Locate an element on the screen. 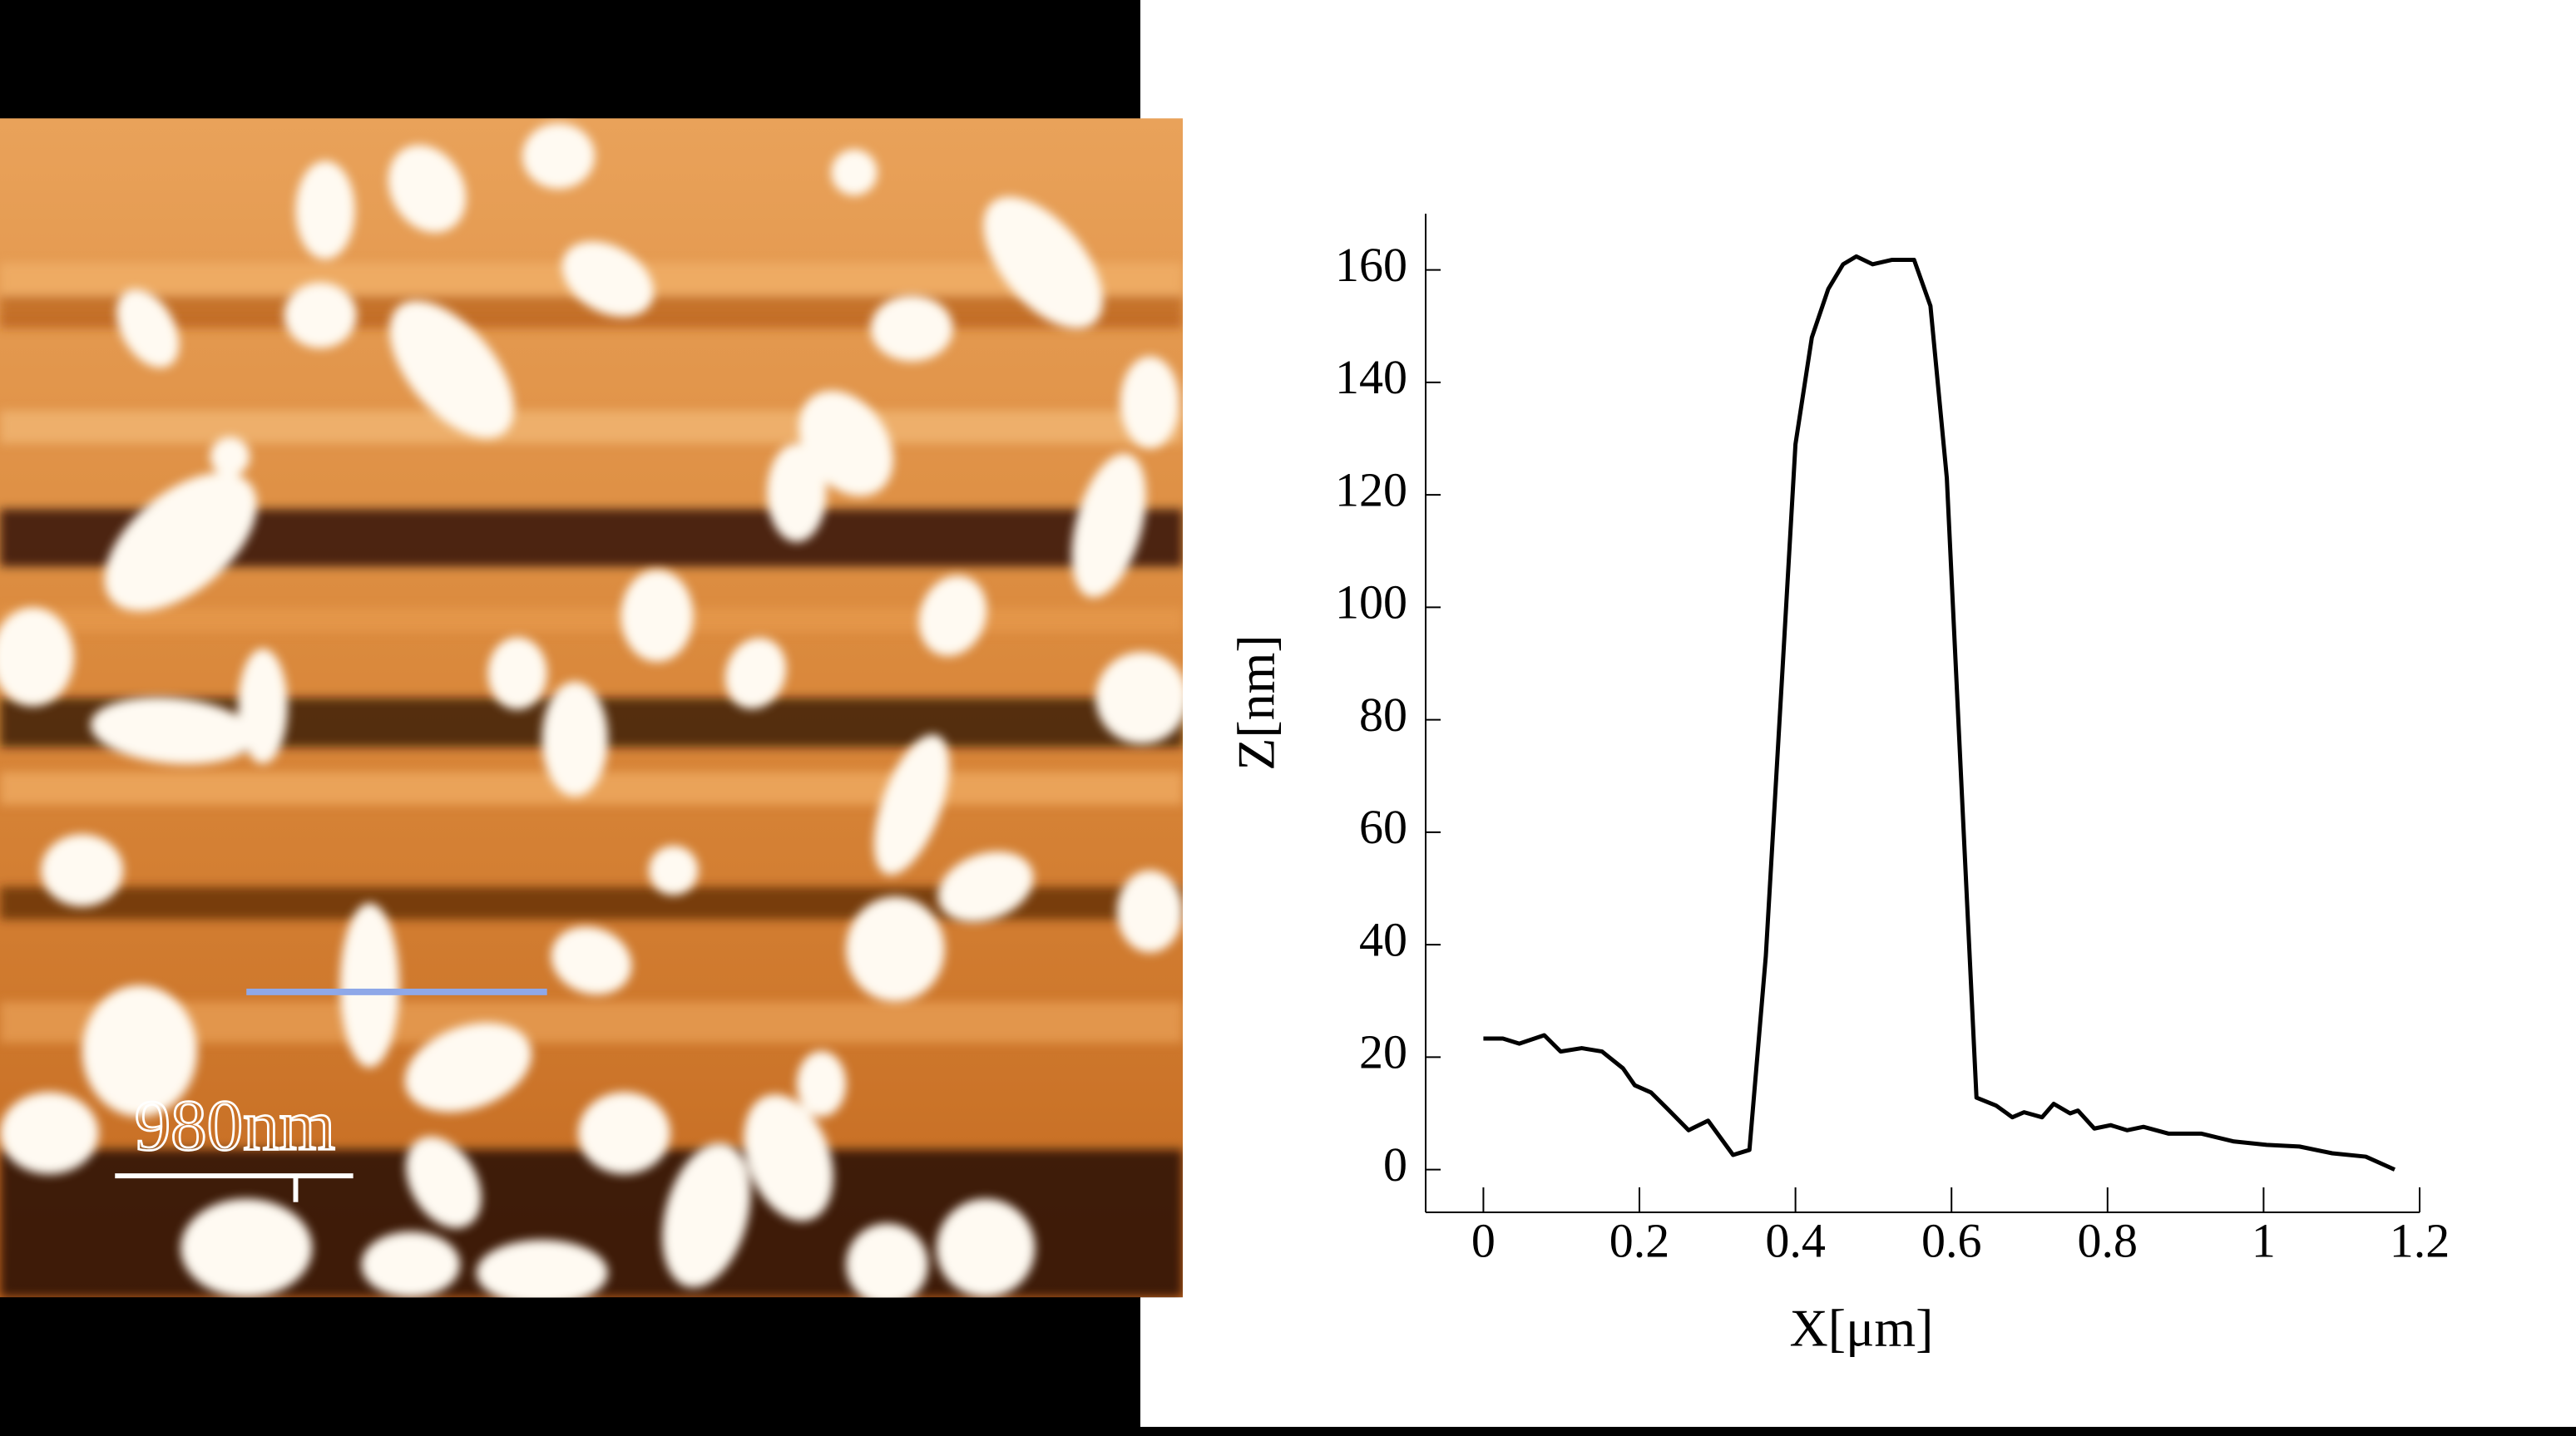 This screenshot has height=1436, width=2576. x-tick-label: 0 is located at coordinates (1483, 1240).